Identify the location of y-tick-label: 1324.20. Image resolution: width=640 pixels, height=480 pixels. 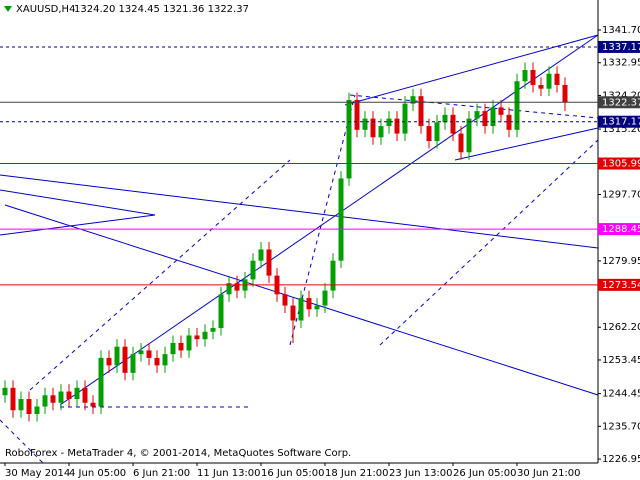
(621, 95).